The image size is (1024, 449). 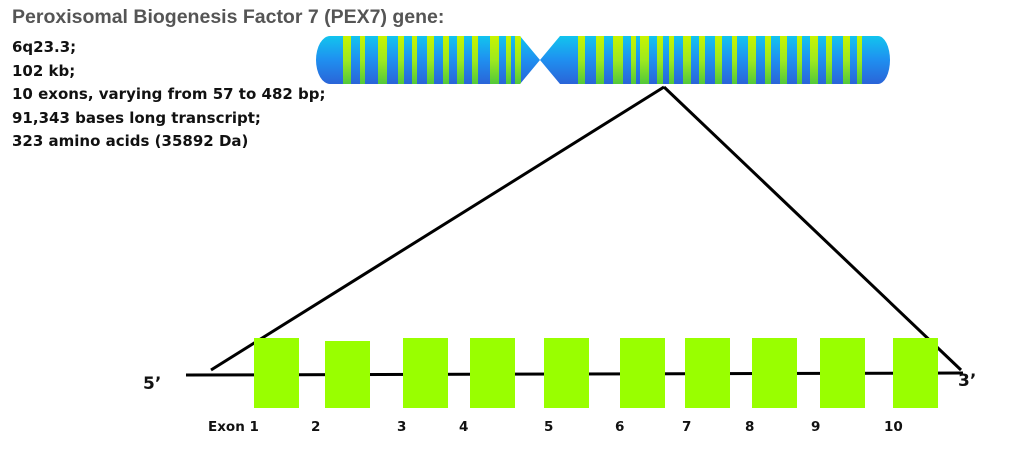 What do you see at coordinates (463, 427) in the screenshot?
I see `exon-label-4: 4` at bounding box center [463, 427].